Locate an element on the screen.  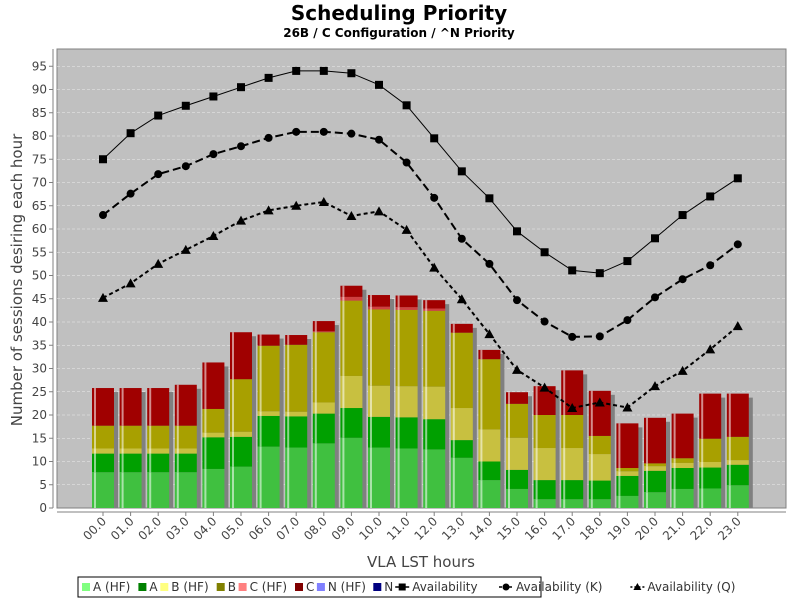
y-tick-label: 90 is located at coordinates (39, 90).